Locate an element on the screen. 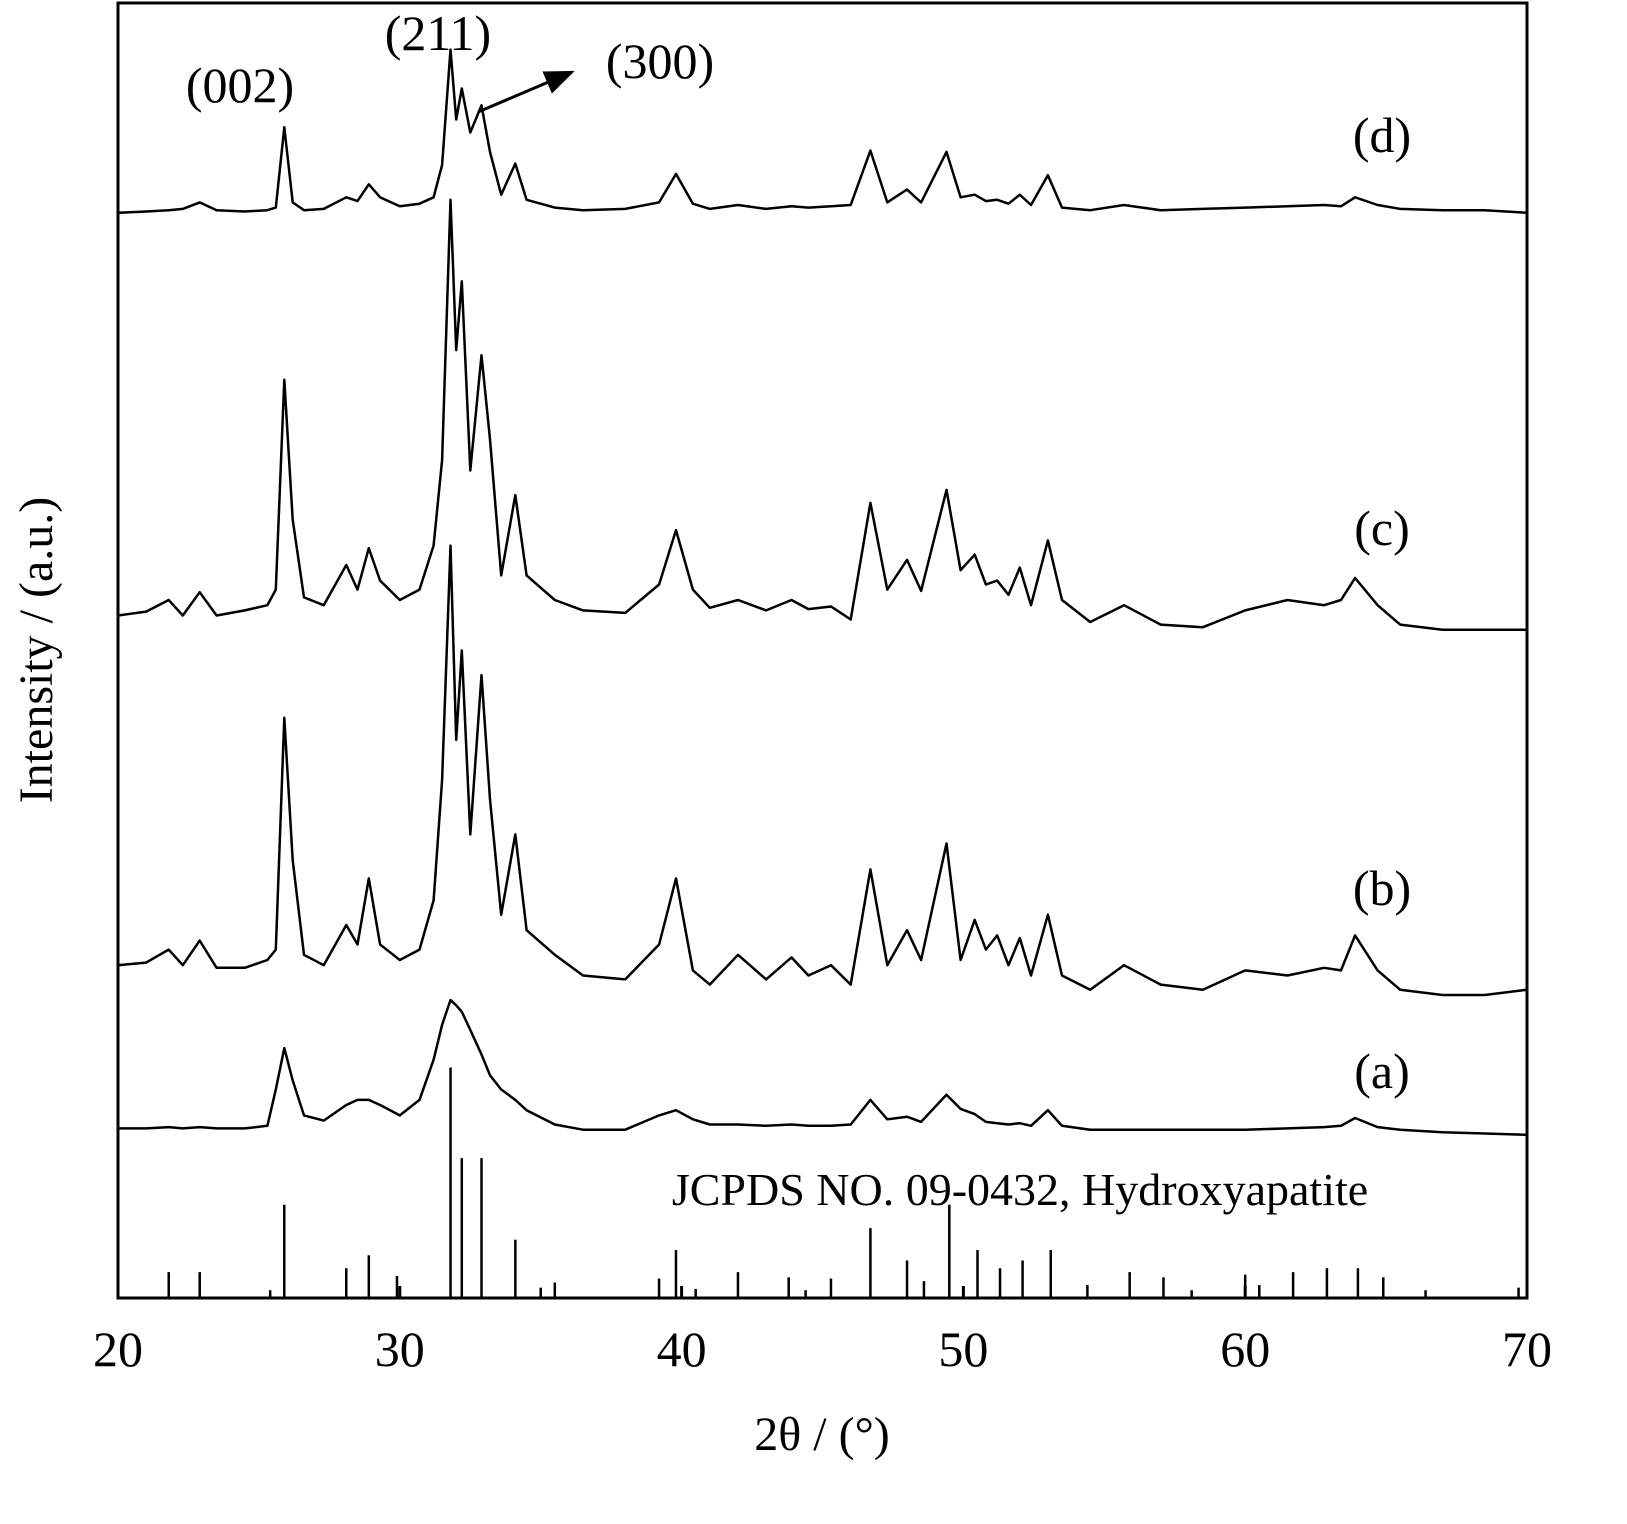 The image size is (1627, 1524). curve-label: (d) is located at coordinates (1382, 135).